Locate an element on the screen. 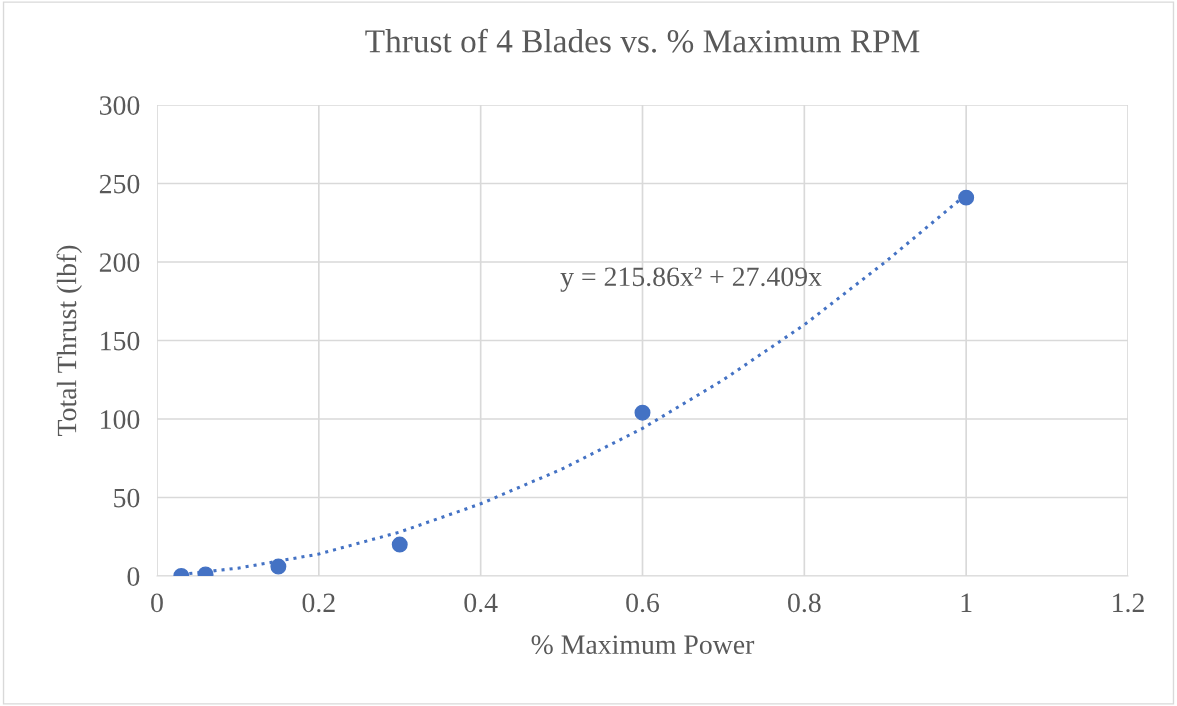 Image resolution: width=1177 pixels, height=706 pixels. x-tick-label: 0.8 is located at coordinates (804, 603).